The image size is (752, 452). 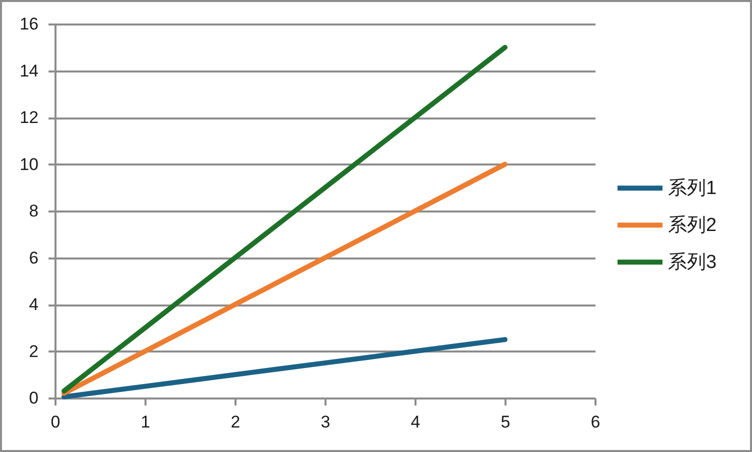 I want to click on x-tick-label: 4, so click(x=415, y=422).